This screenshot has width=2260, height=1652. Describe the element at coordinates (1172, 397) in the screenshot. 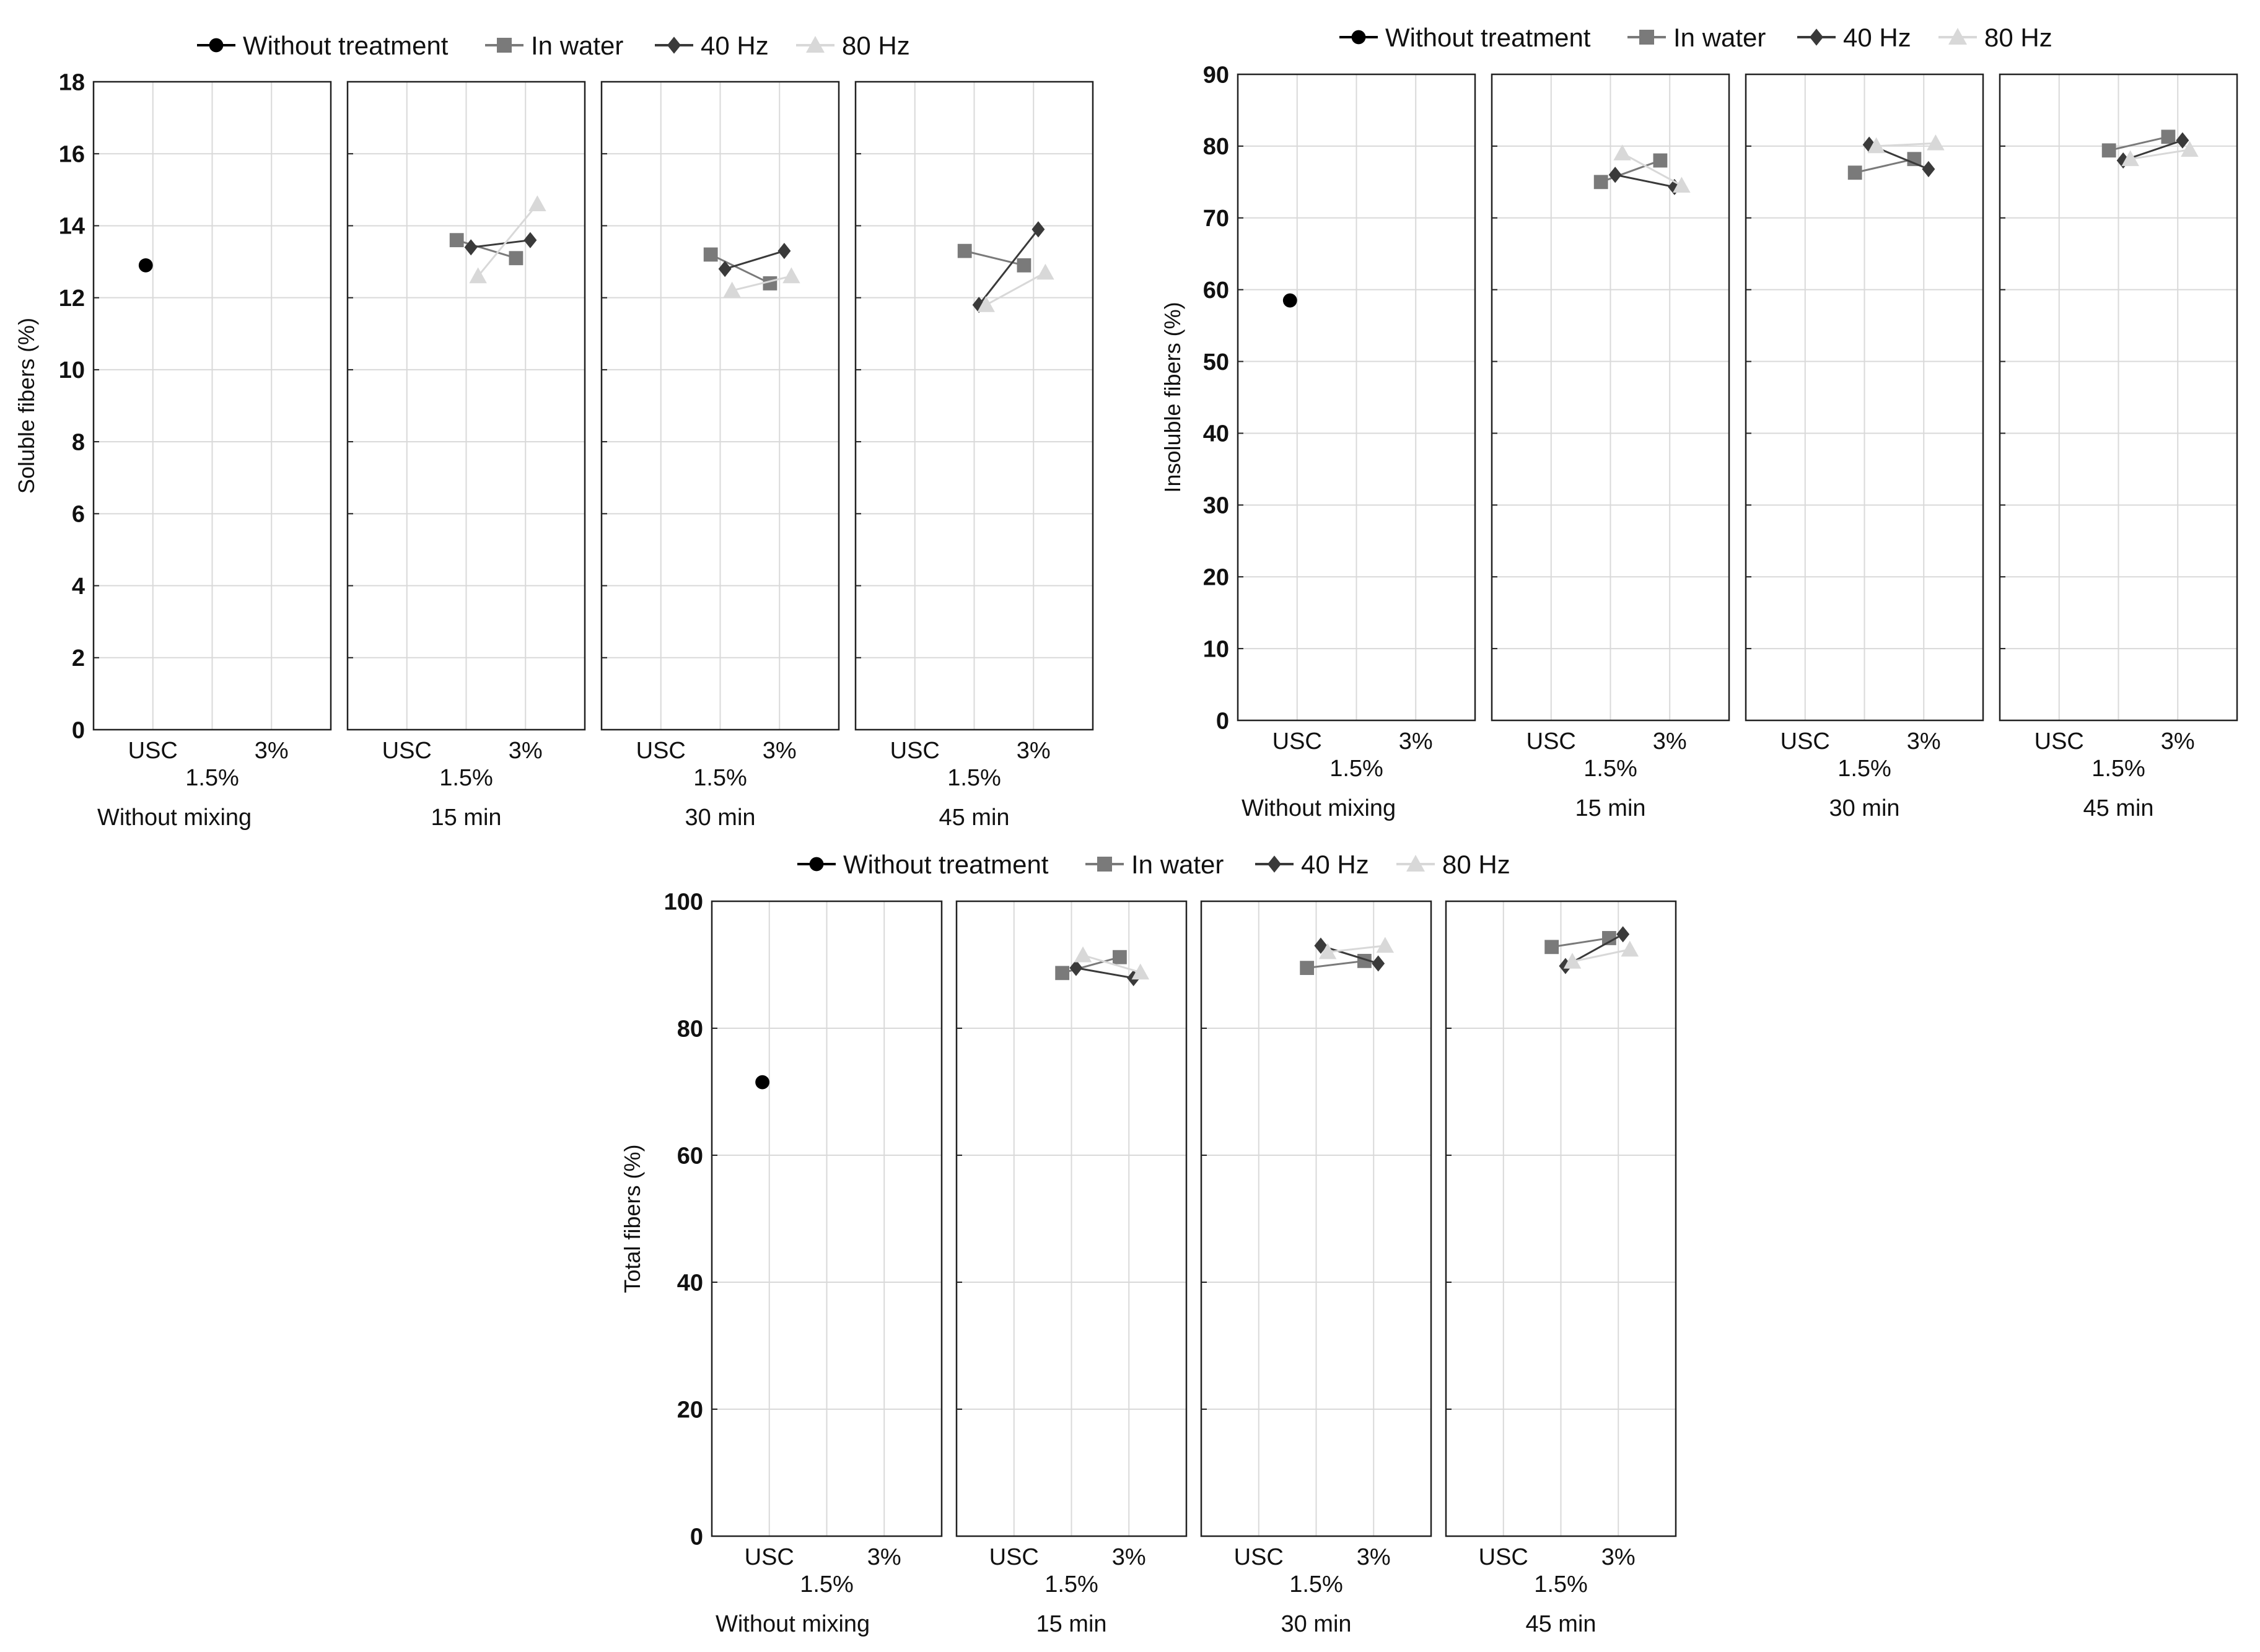

I see `y-axis-label: Insoluble fibers (%)` at that location.